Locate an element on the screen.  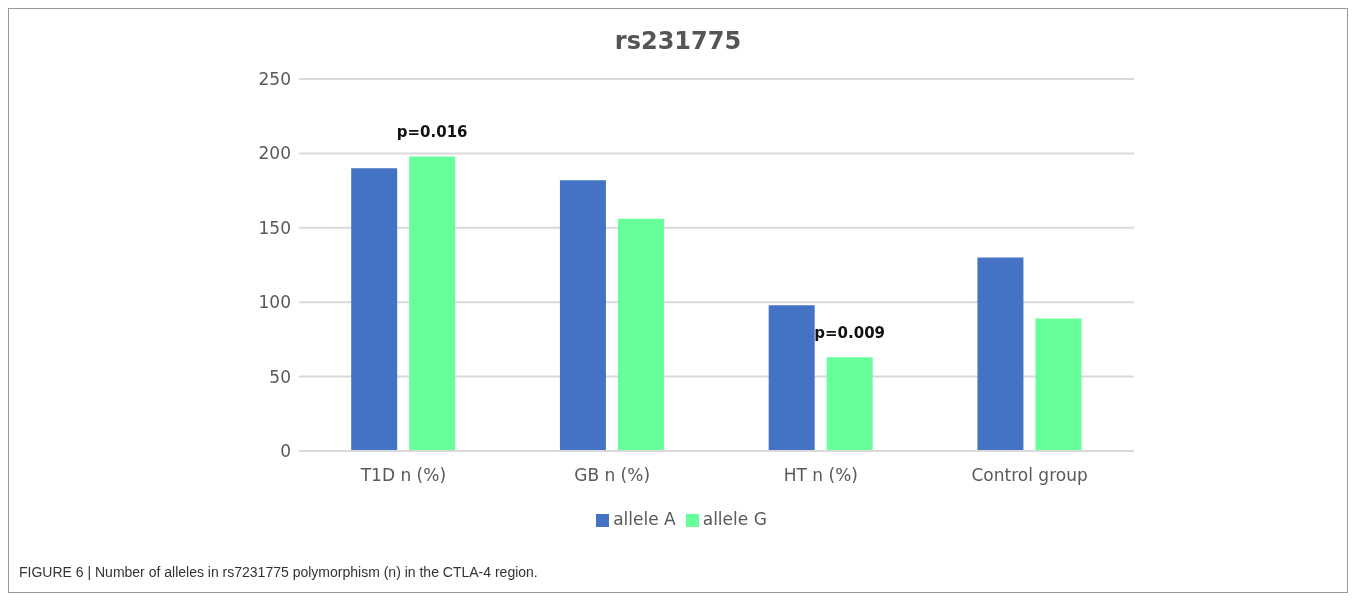
y-tick-label: 100 is located at coordinates (274, 302).